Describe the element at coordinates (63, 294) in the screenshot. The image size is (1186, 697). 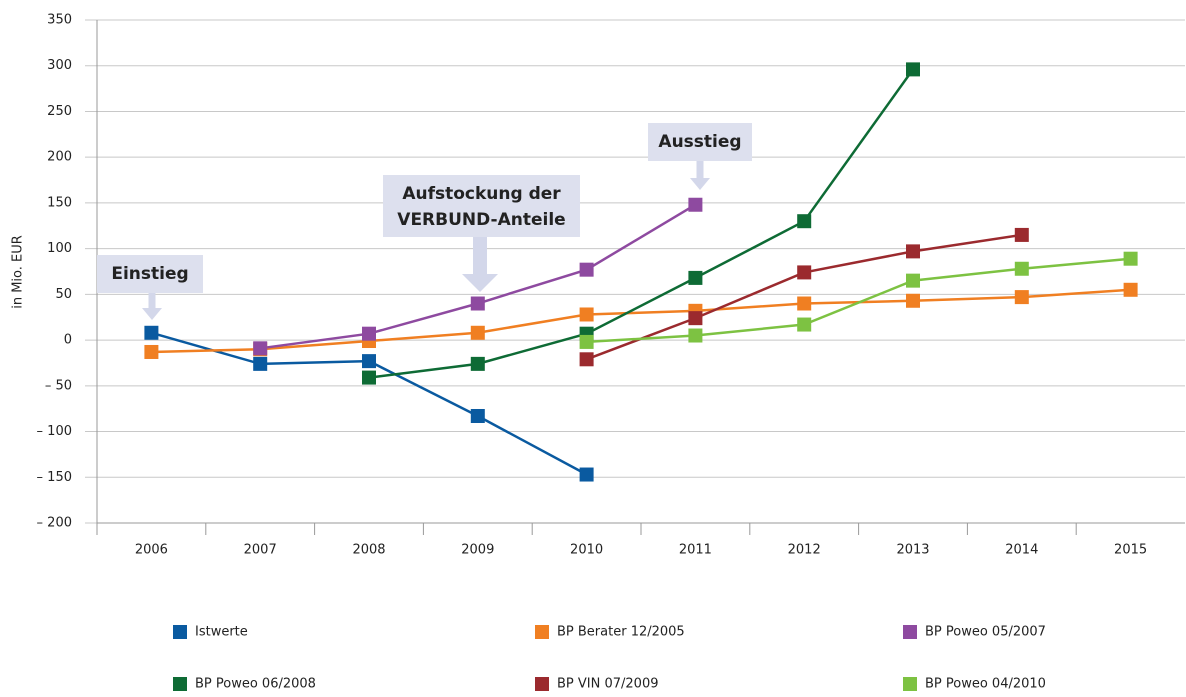
I see `y-tick-label: 50` at that location.